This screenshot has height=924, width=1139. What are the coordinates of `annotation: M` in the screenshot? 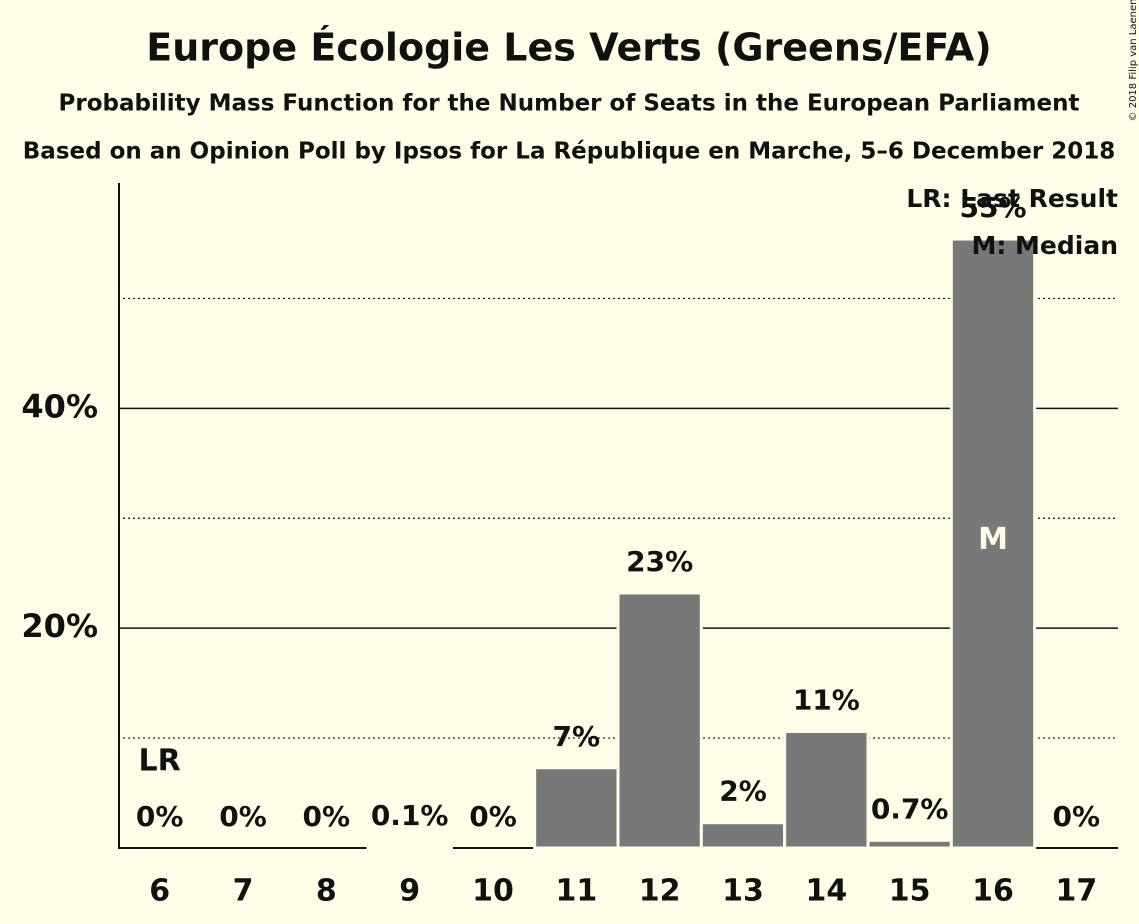 It's located at (993, 539).